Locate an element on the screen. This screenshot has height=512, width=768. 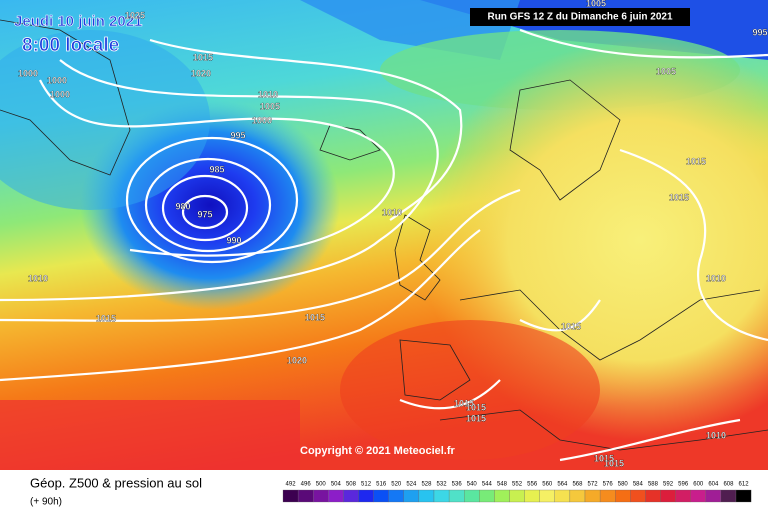
scale-label: 496 is located at coordinates (306, 485).